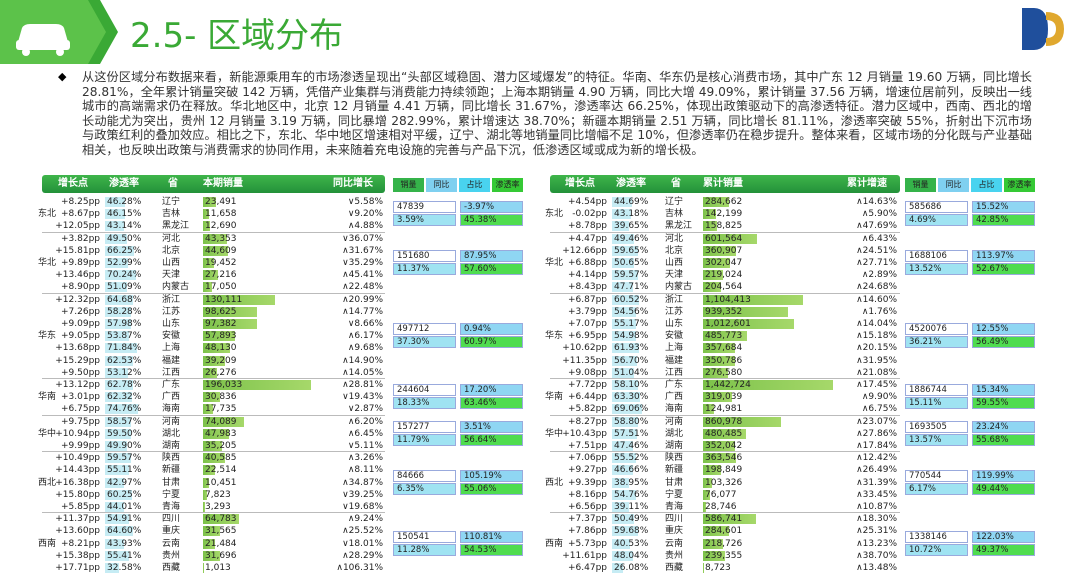 The image size is (1071, 581). I want to click on column-header: 渗透率, so click(631, 183).